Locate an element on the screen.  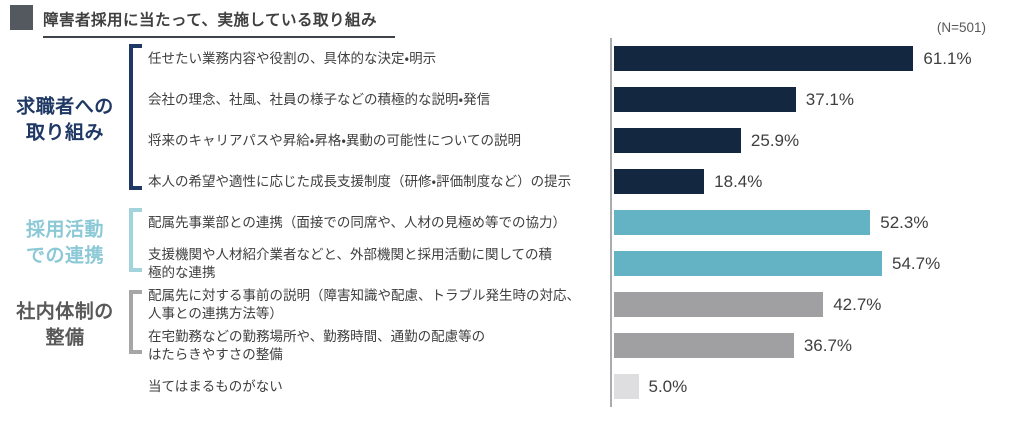
chart-header: 障害者採用に当たって、実施している取り組み is located at coordinates (202, 21).